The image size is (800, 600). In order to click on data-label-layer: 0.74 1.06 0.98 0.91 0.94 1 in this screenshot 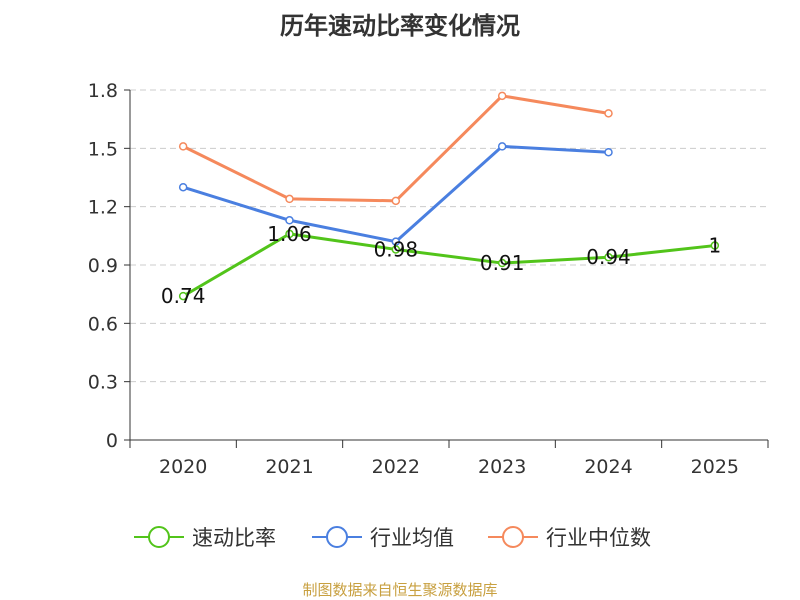, I will do `click(441, 265)`.